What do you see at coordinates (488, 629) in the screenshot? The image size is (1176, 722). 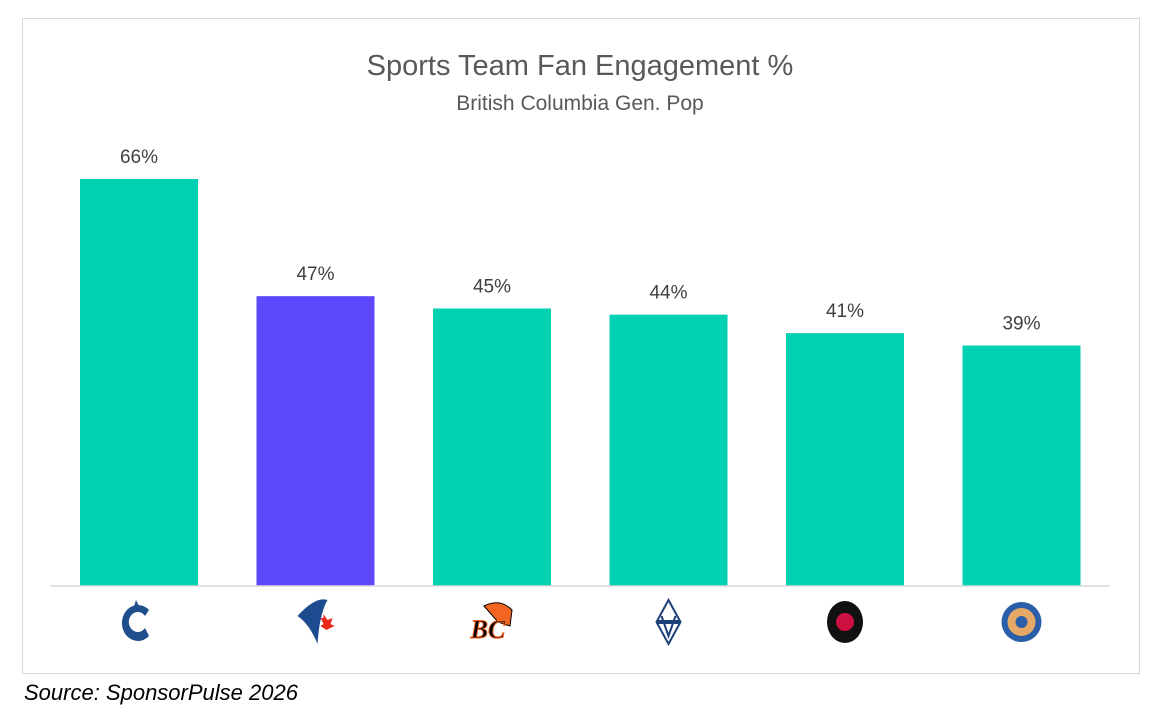 I see `svg-text: BC` at bounding box center [488, 629].